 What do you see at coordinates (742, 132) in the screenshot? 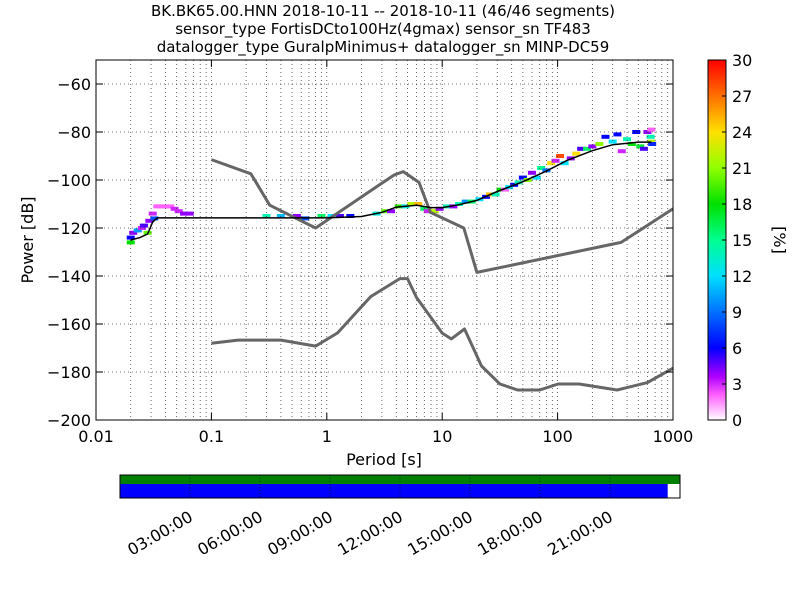
I see `colorbar-tick-label: 24` at bounding box center [742, 132].